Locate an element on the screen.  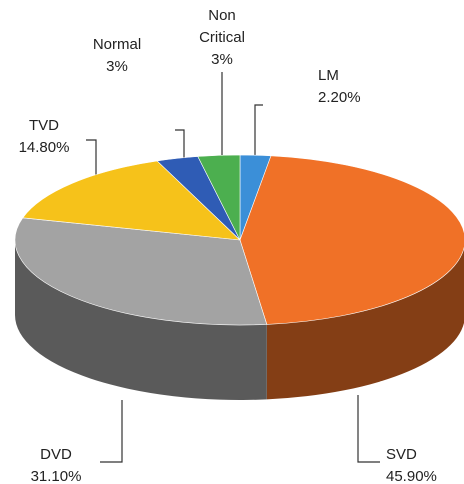
category-label: DVD is located at coordinates (56, 454).